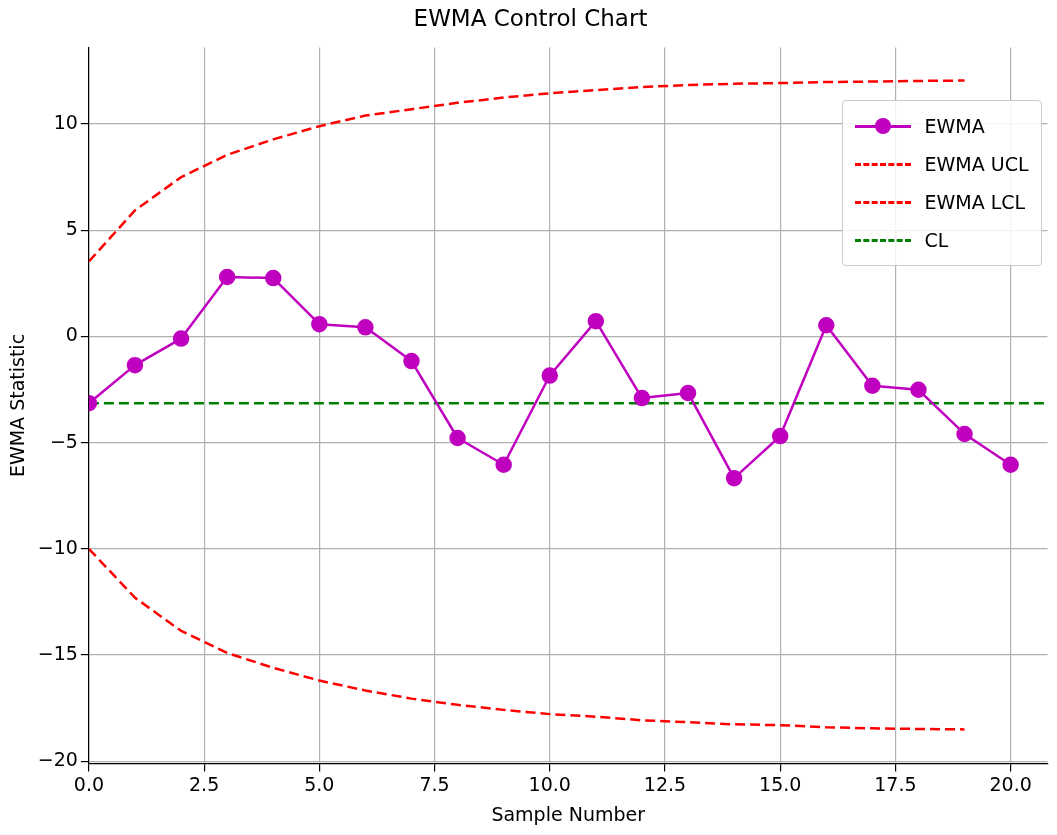 The image size is (1057, 835). Describe the element at coordinates (89, 783) in the screenshot. I see `x-tick-label: 0.0` at that location.